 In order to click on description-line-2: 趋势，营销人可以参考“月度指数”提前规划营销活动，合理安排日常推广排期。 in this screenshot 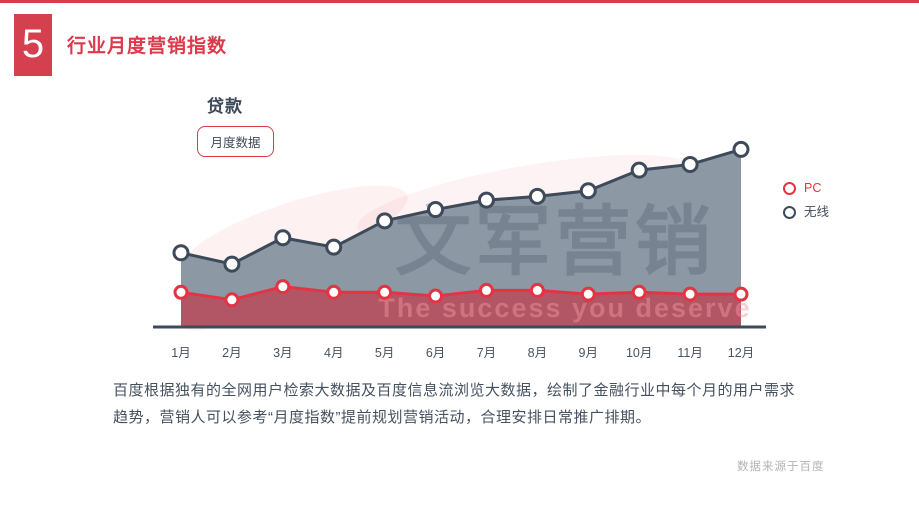, I will do `click(382, 417)`.